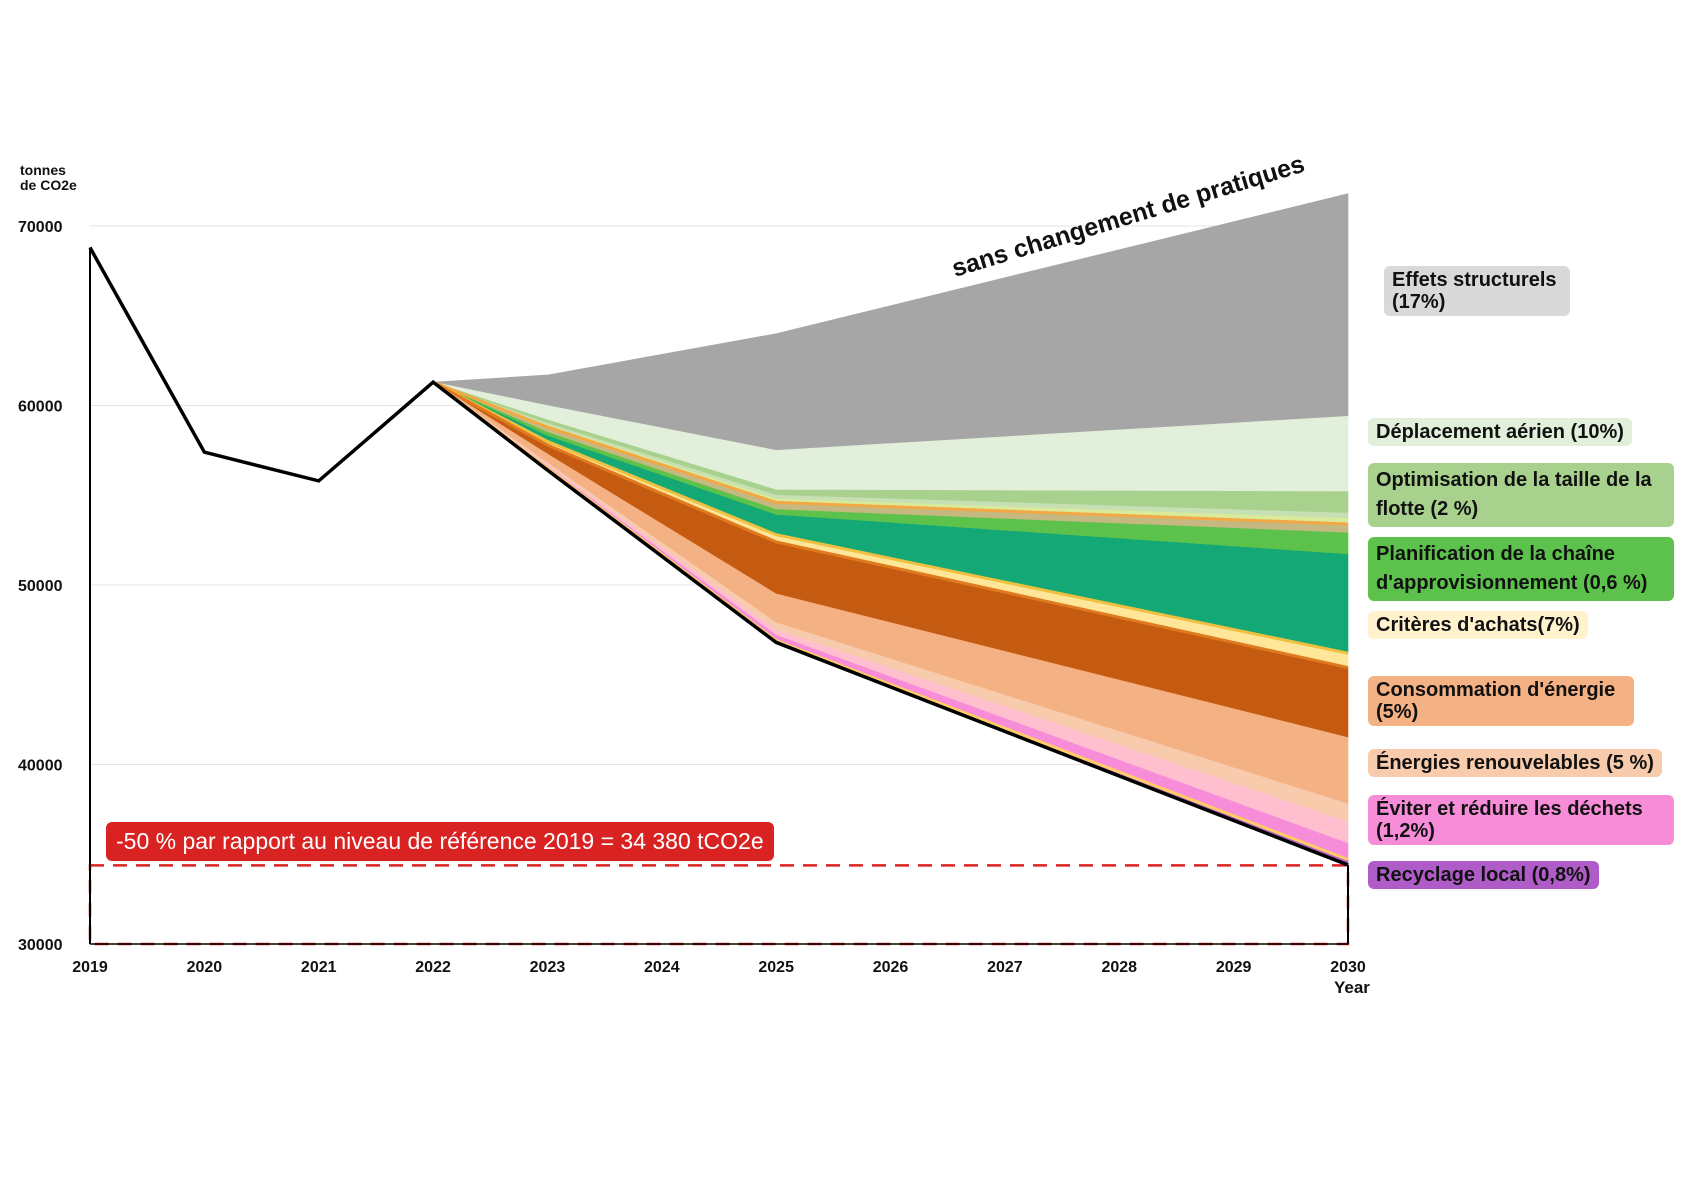 The height and width of the screenshot is (1190, 1684). I want to click on legend-consommation-energie: Consommation d'énergie (5%), so click(1501, 701).